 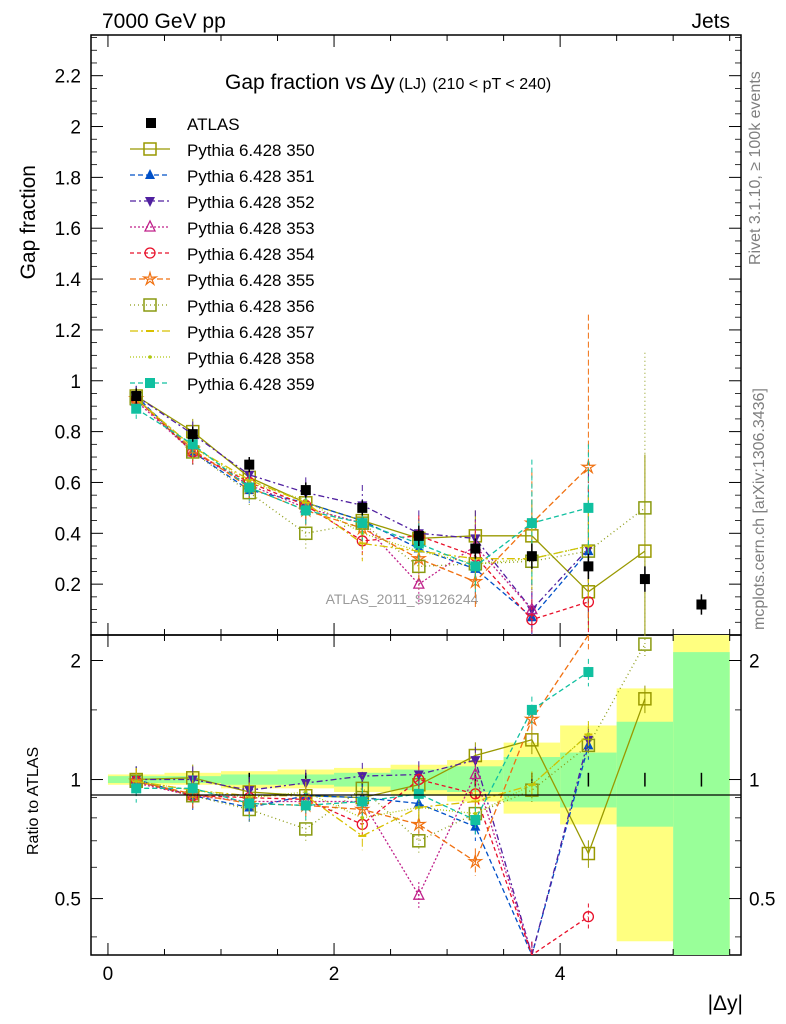 I want to click on legend-label: Pythia 6.428 354, so click(x=251, y=254).